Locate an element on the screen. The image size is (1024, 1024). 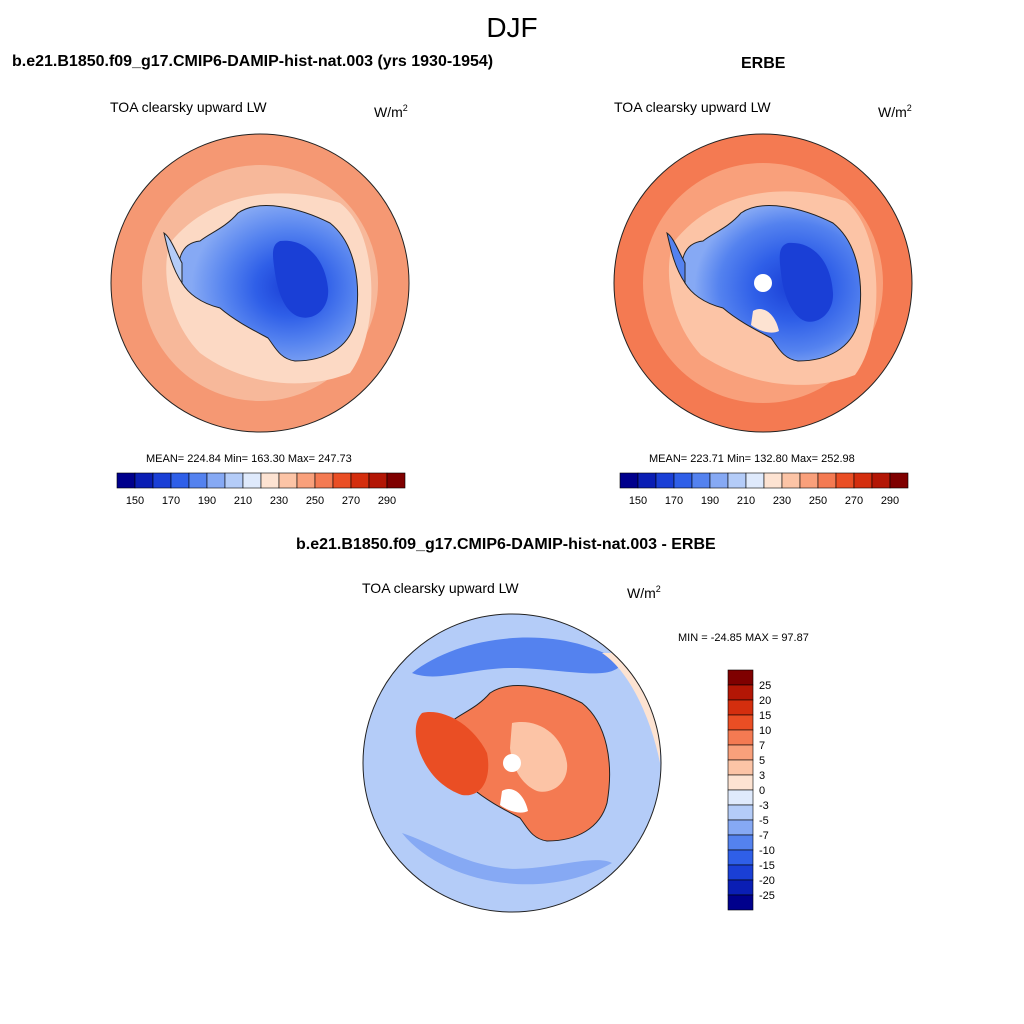
obs-antarctic-peninsula is located at coordinates (676, 258).